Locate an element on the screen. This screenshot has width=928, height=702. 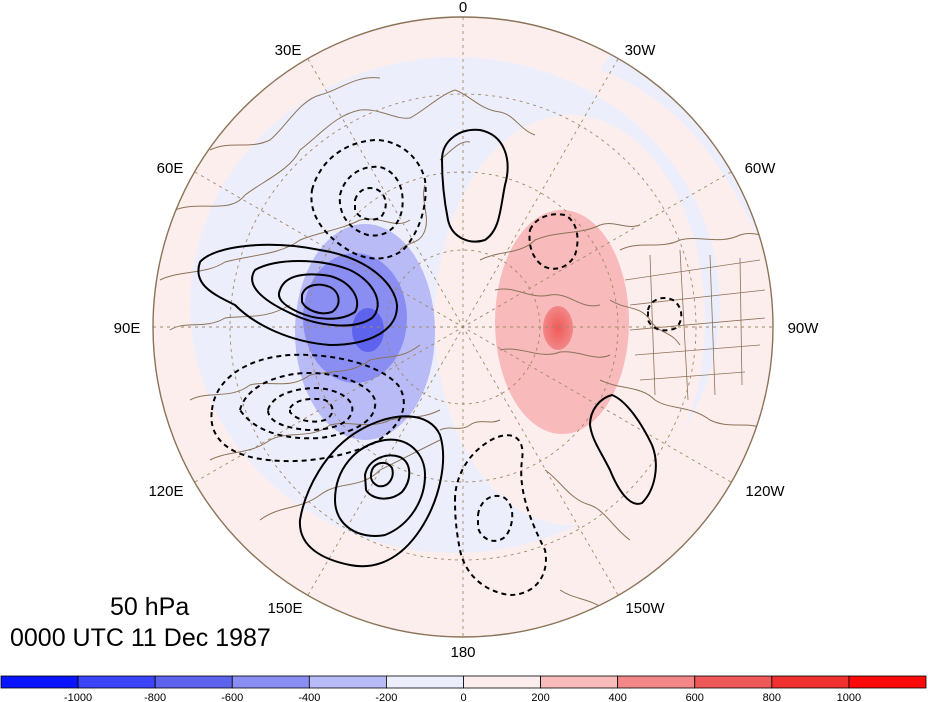
lon-label-90e: 90E is located at coordinates (127, 328).